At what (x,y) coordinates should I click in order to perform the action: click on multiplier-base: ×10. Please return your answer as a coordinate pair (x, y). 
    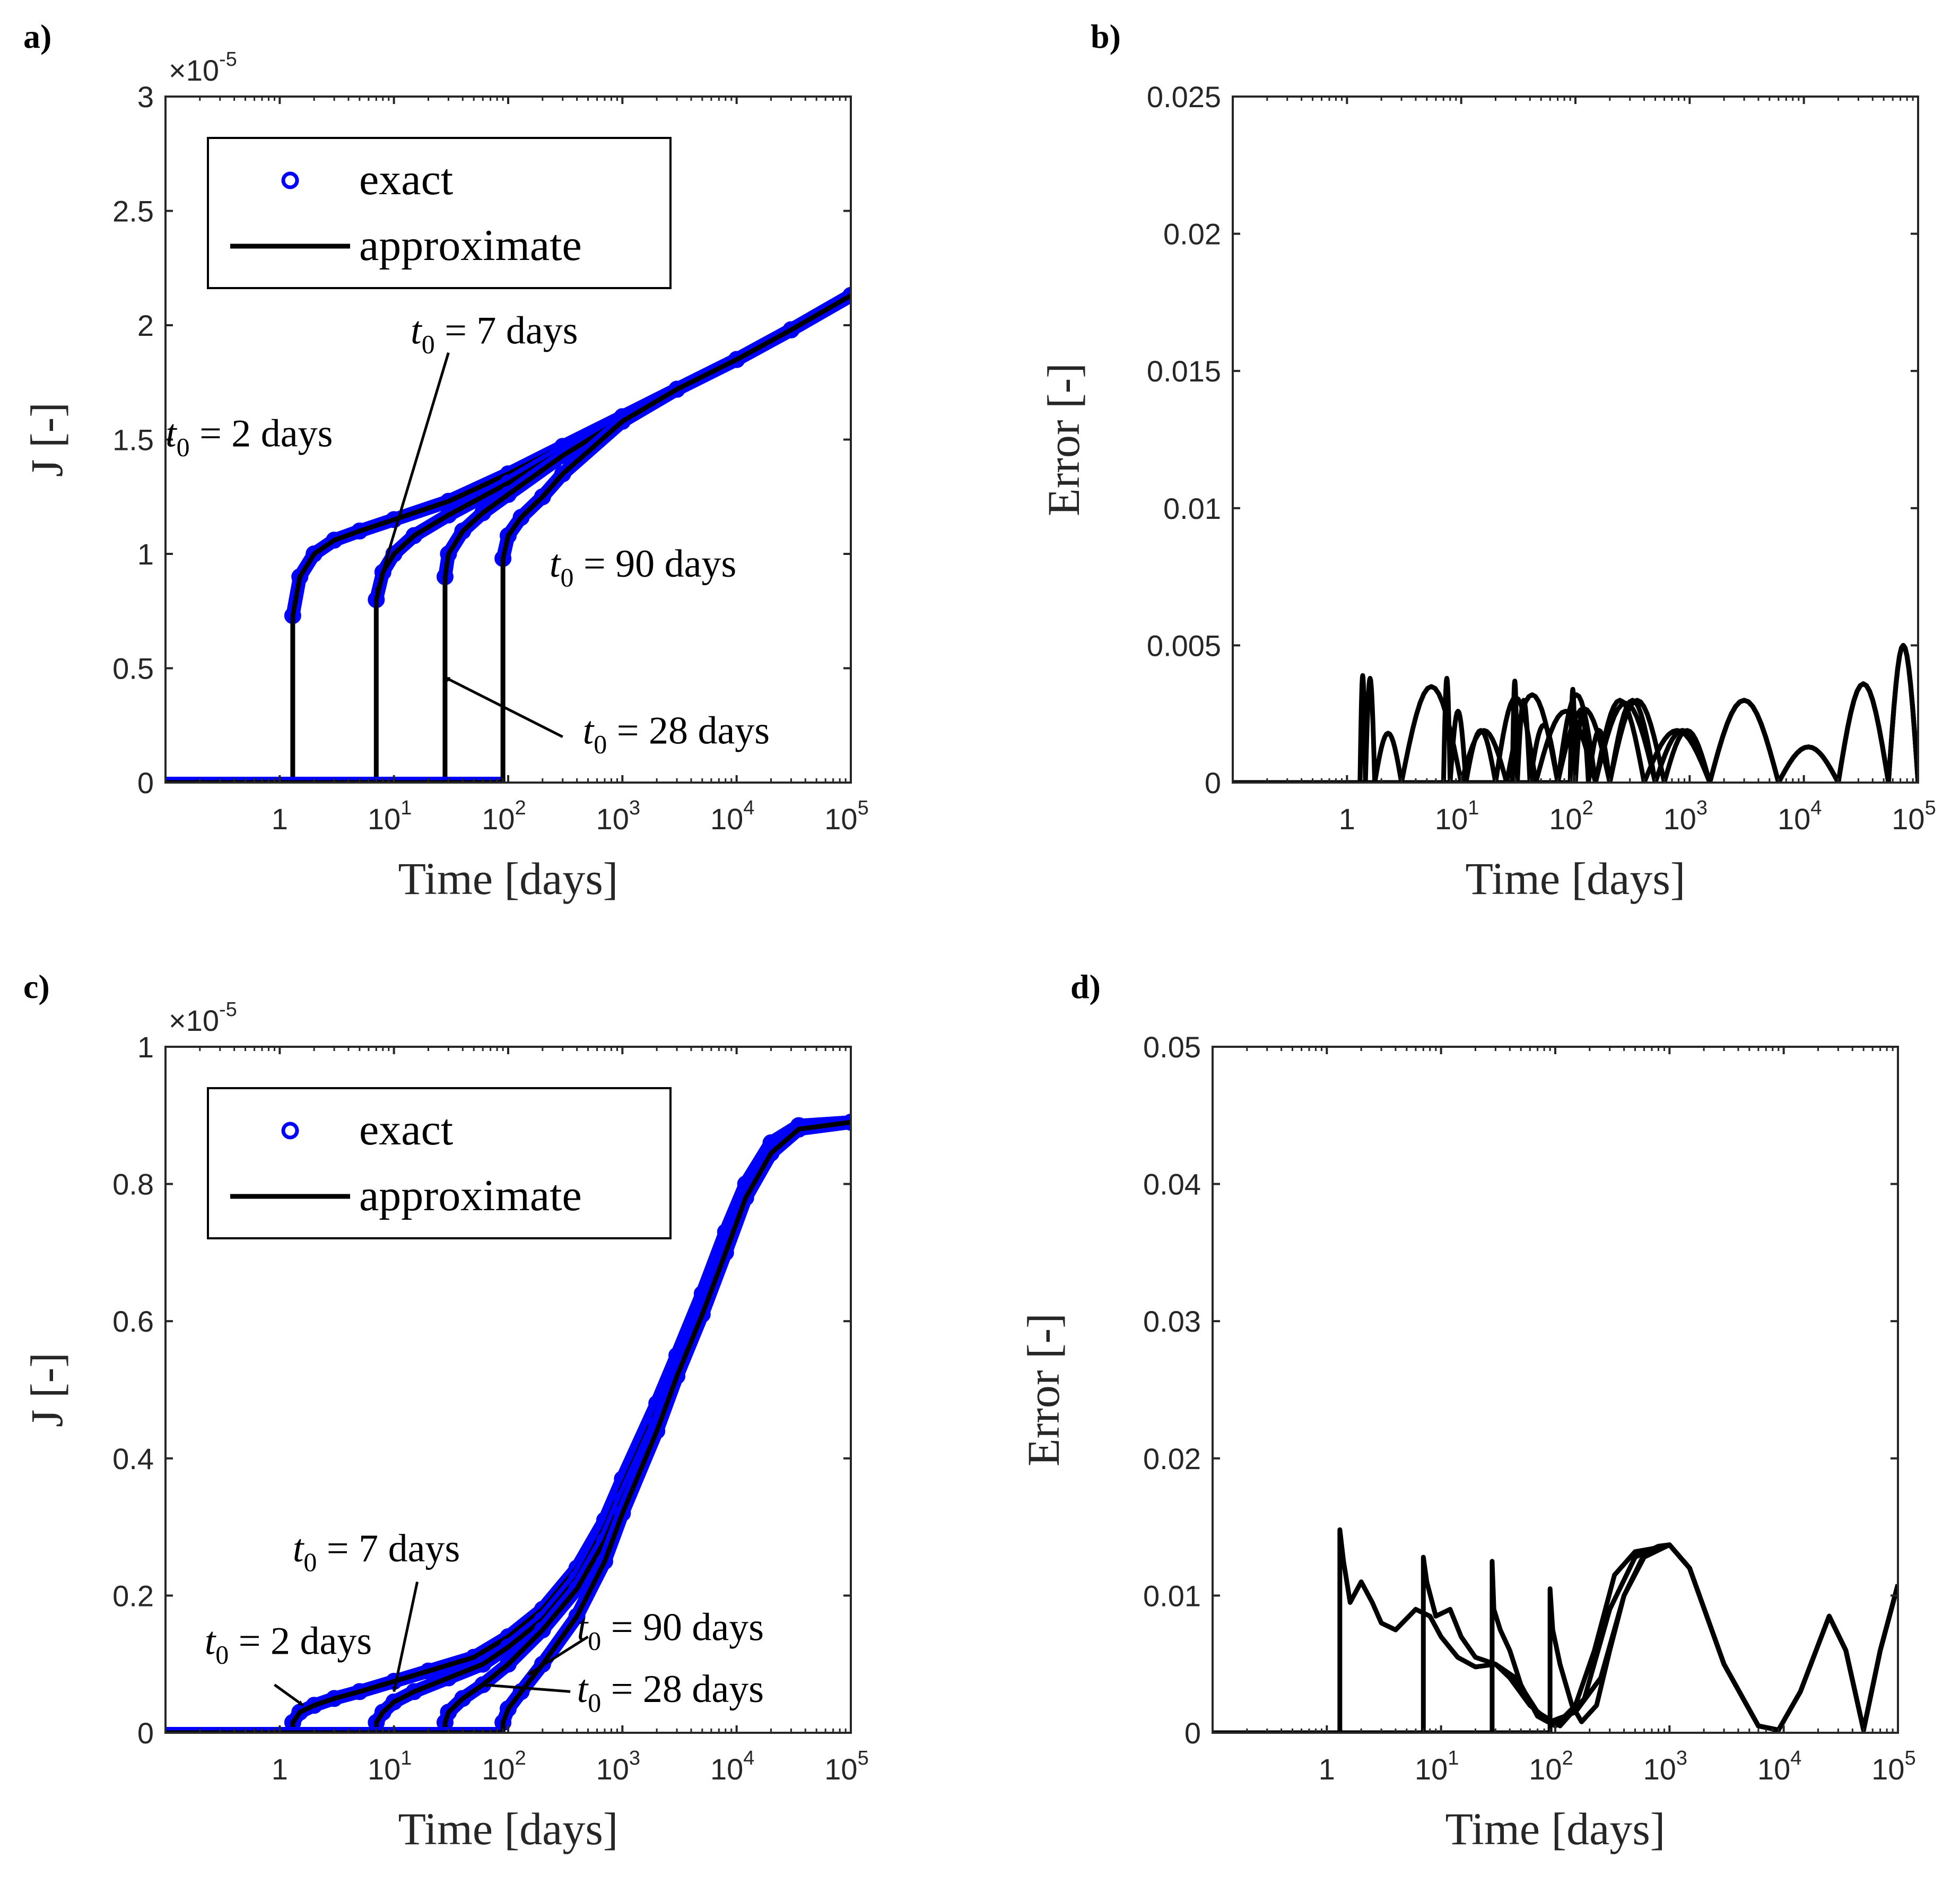
    Looking at the image, I should click on (194, 70).